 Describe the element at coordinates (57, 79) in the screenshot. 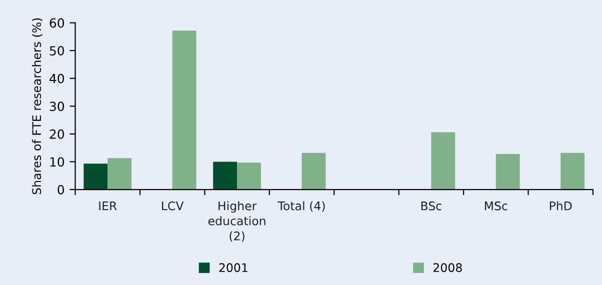

I see `y-tick-label: 40` at that location.